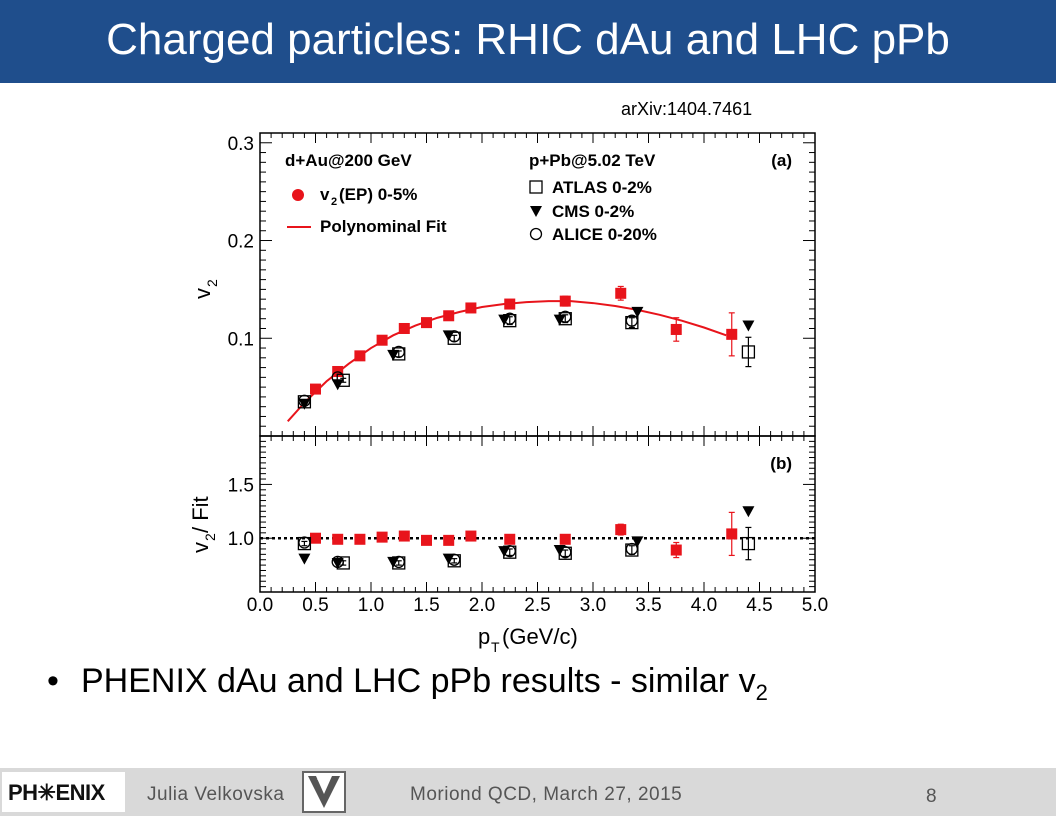 The height and width of the screenshot is (816, 1056). Describe the element at coordinates (537, 605) in the screenshot. I see `x-tick-label: 2.5` at that location.